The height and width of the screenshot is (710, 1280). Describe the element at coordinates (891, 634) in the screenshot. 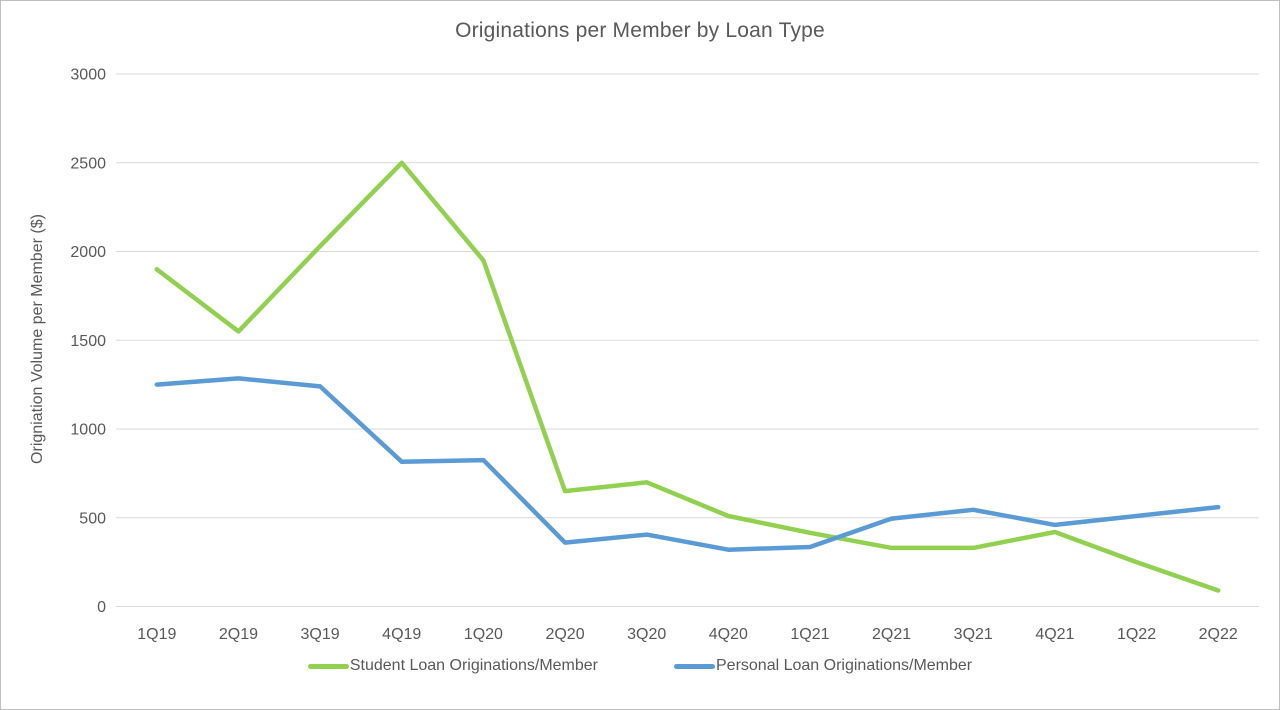

I see `x-tick-label: 2Q21` at that location.